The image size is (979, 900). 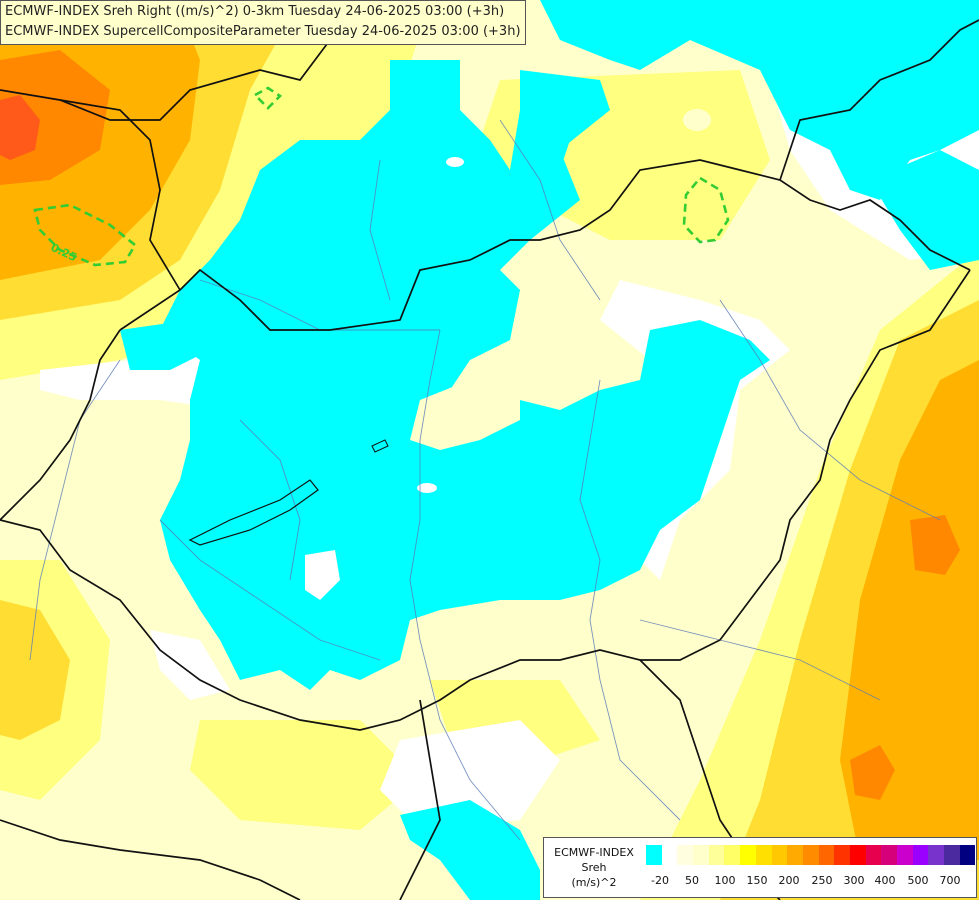 I want to click on legend-label: ECMWF-INDEX Sreh (m/s)^2, so click(x=594, y=867).